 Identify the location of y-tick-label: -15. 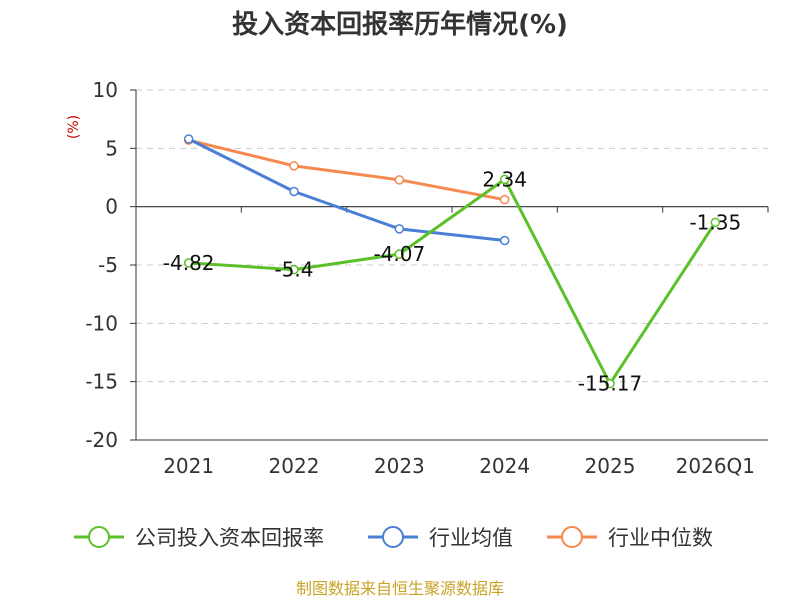
(101, 382).